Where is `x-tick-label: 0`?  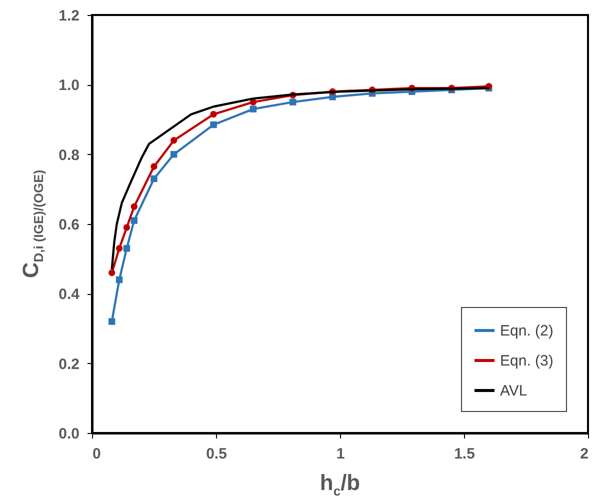 x-tick-label: 0 is located at coordinates (96, 454).